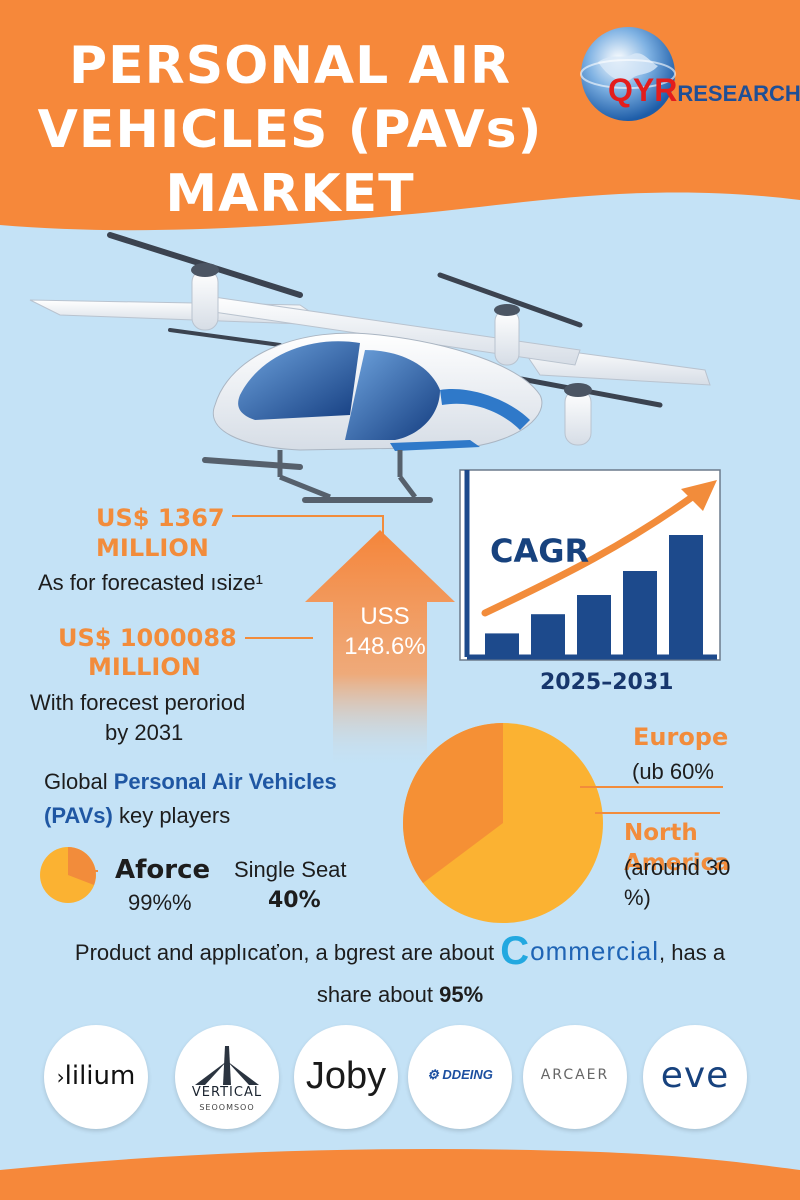 The width and height of the screenshot is (800, 1200). What do you see at coordinates (227, 1107) in the screenshot?
I see `vertical-text-2: SEOOMSOO` at bounding box center [227, 1107].